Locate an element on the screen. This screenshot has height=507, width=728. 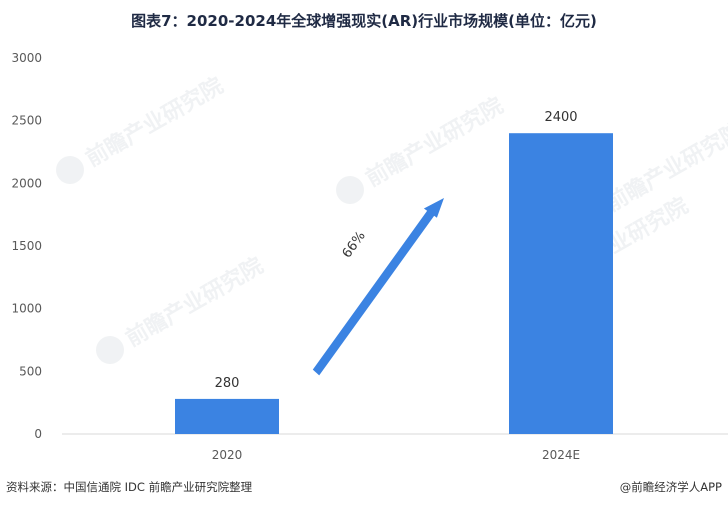
y-axis-tick-labels: 0 500 1000 1500 2000 2500 3000 is located at coordinates (26, 246).